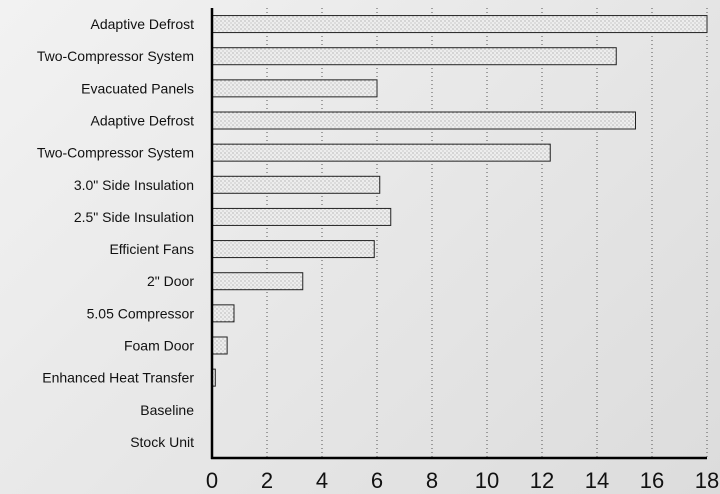  Describe the element at coordinates (141, 313) in the screenshot. I see `category-label: 5.05 Compressor` at that location.